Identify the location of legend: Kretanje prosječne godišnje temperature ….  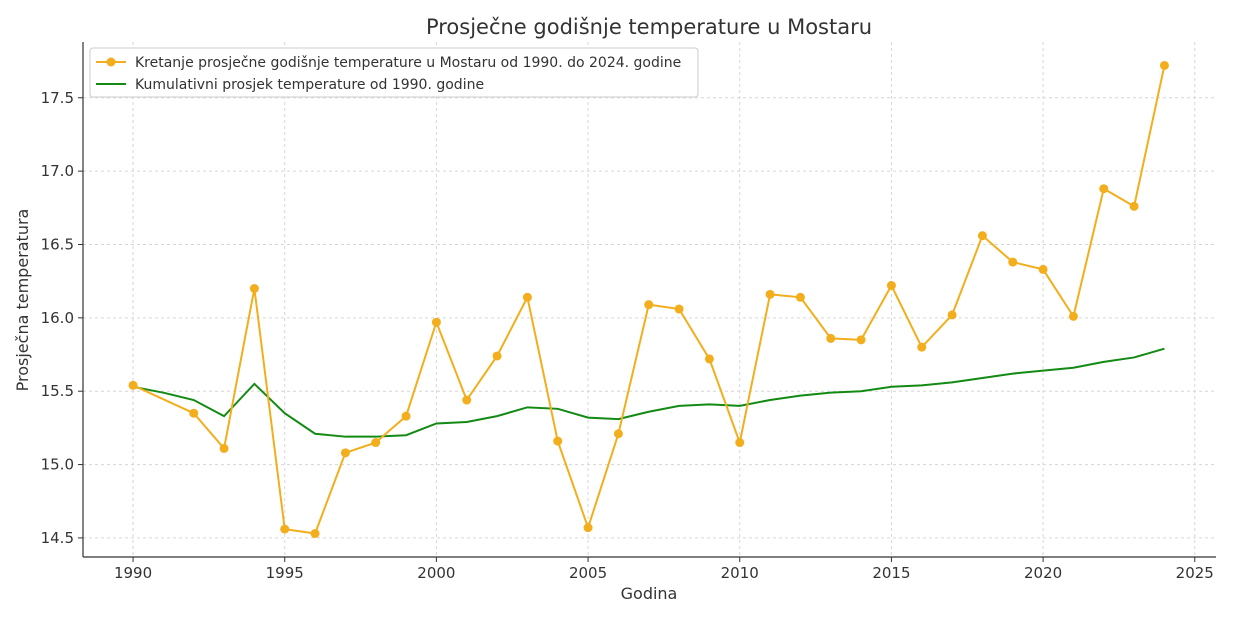
(394, 72).